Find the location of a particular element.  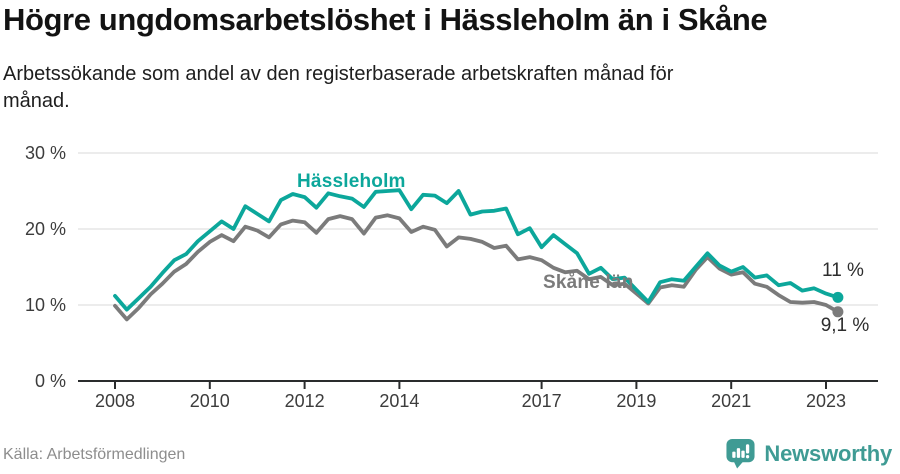

newsworthy-logo: Newsworthy is located at coordinates (808, 453).